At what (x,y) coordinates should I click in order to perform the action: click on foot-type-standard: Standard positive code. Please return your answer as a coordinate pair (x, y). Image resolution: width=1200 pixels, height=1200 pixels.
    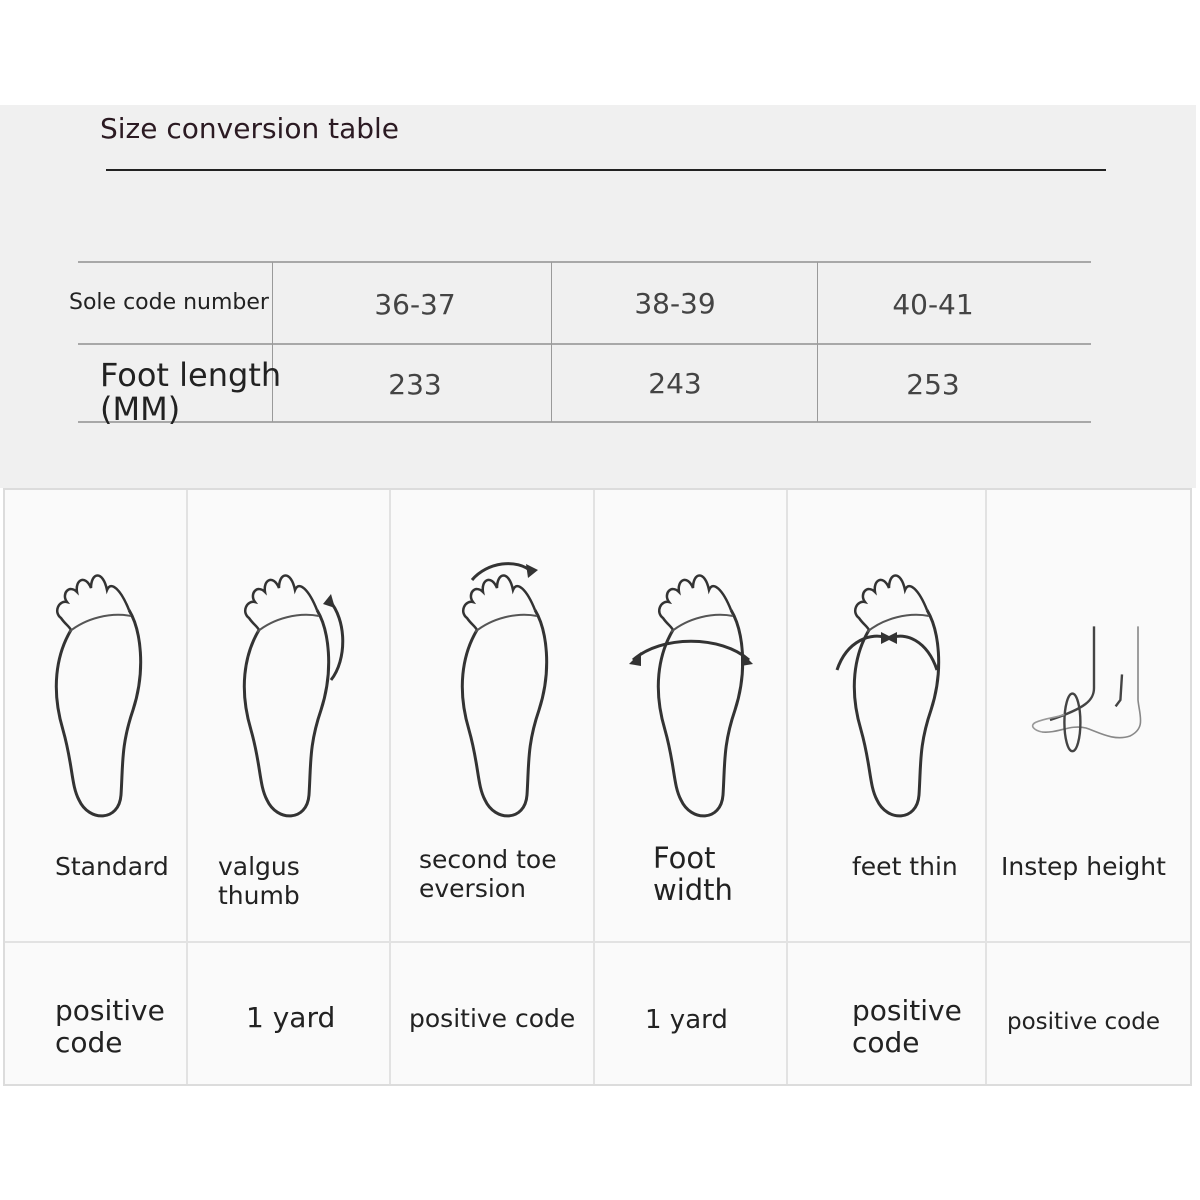
    Looking at the image, I should click on (95, 787).